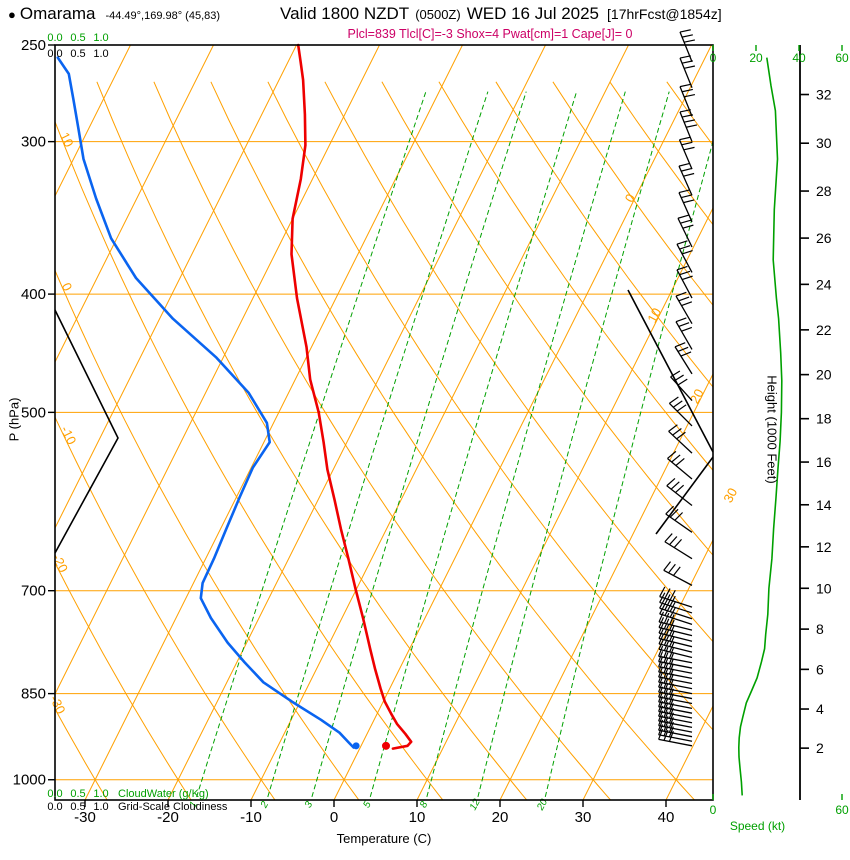  Describe the element at coordinates (824, 547) in the screenshot. I see `svg-text: 12` at that location.